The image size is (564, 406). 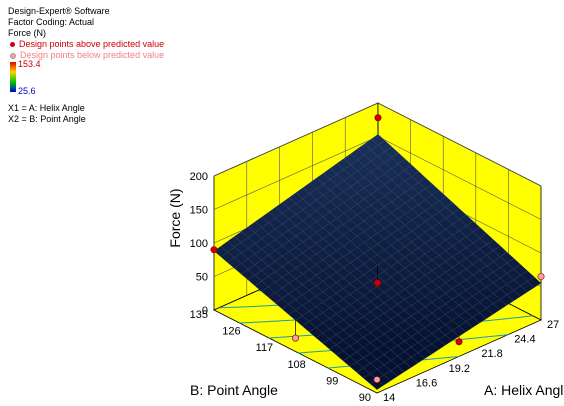 What do you see at coordinates (202, 278) in the screenshot?
I see `z-tick-label: 50` at bounding box center [202, 278].